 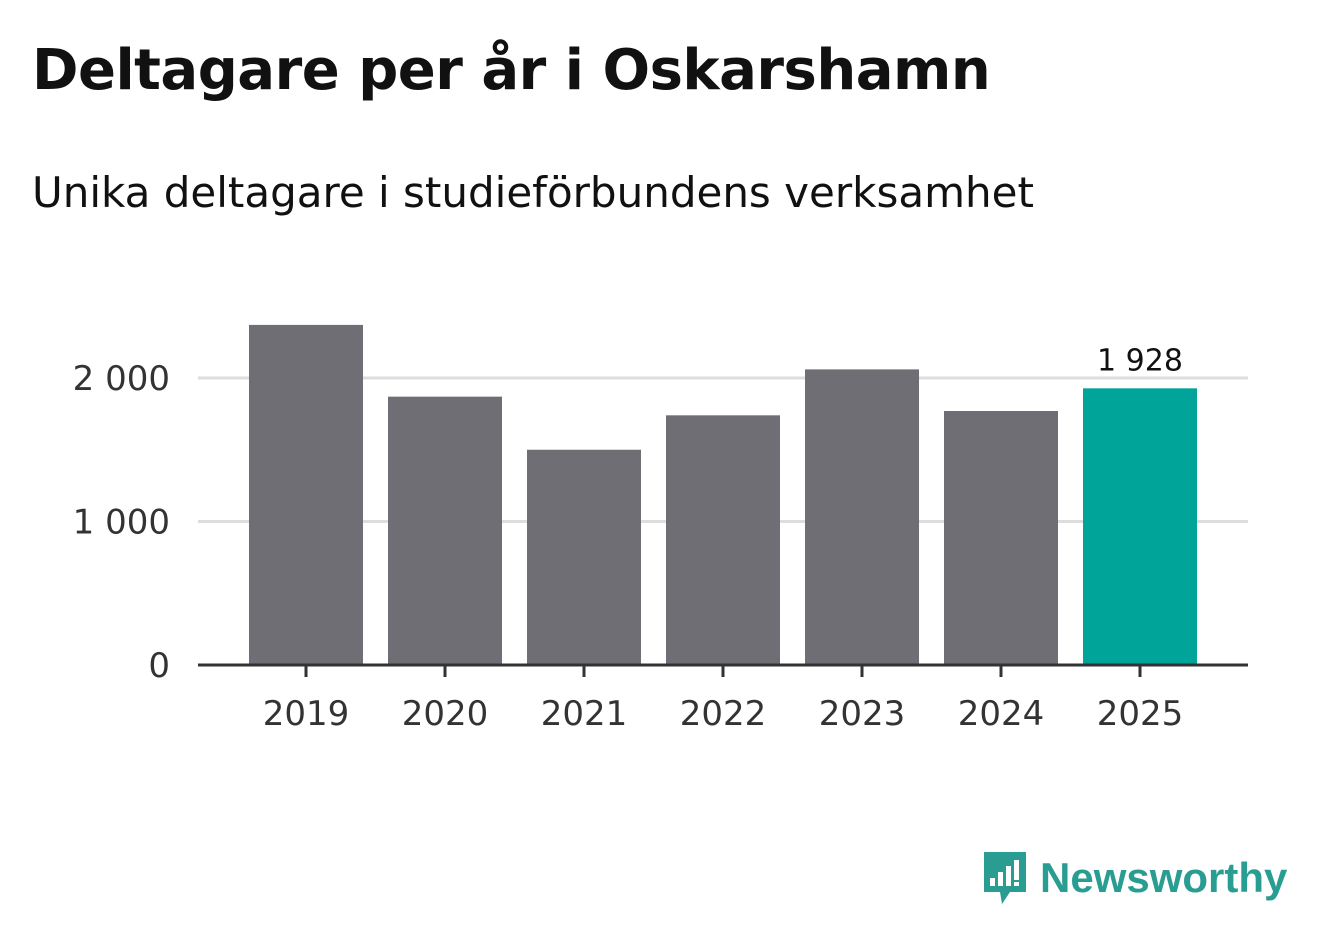 What do you see at coordinates (159, 666) in the screenshot?
I see `y-tick-label: 0` at bounding box center [159, 666].